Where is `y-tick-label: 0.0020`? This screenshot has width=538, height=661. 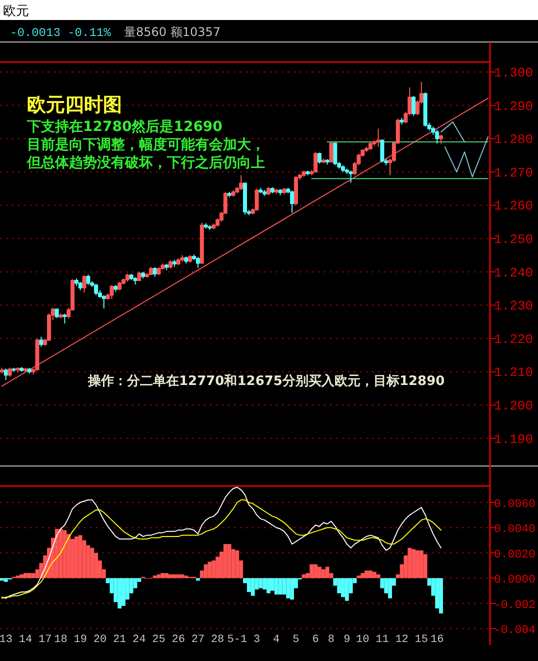 y-tick-label: 0.0020 is located at coordinates (515, 555).